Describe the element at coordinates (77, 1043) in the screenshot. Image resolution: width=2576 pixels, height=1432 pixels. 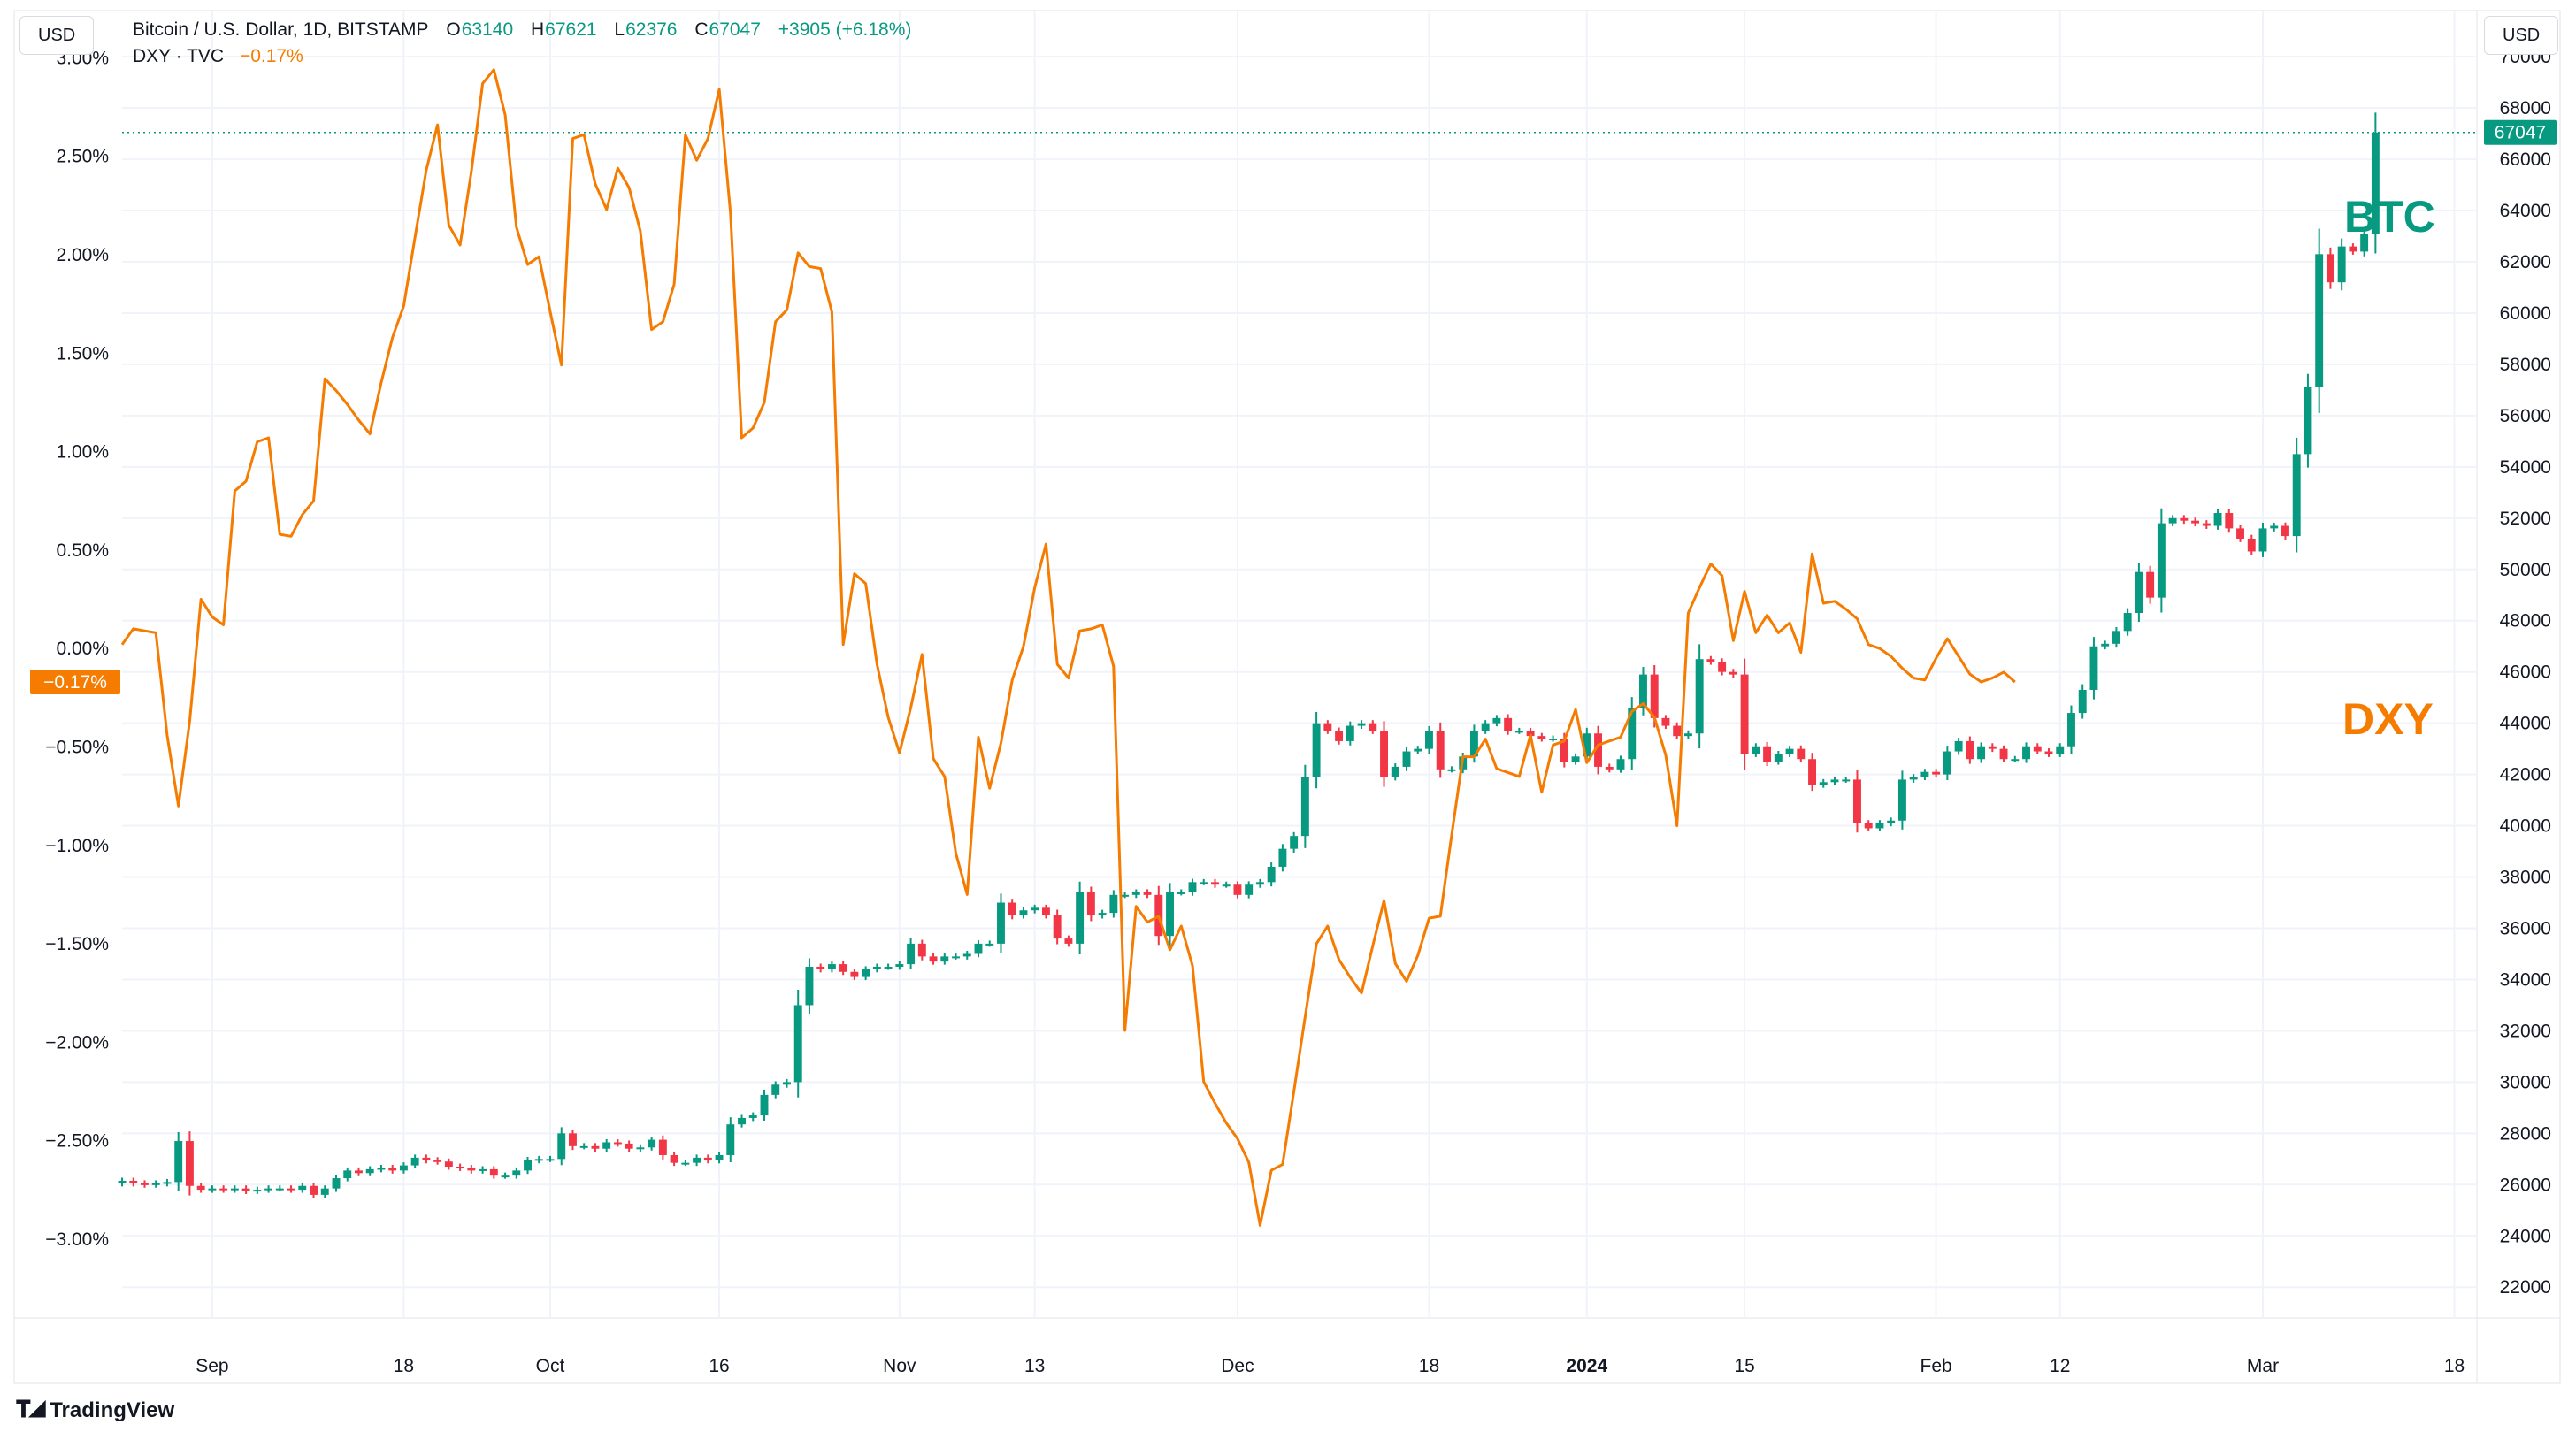
I see `left-axis-tick-label: −2.00%` at that location.